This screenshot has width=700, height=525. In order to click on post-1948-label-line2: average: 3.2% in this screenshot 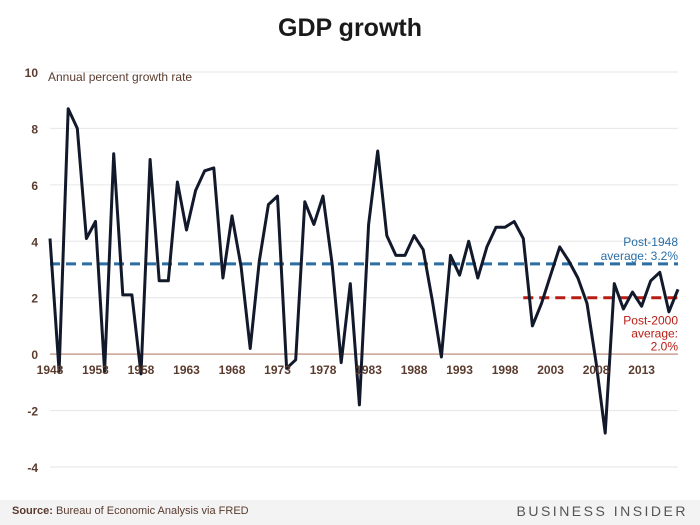, I will do `click(640, 256)`.